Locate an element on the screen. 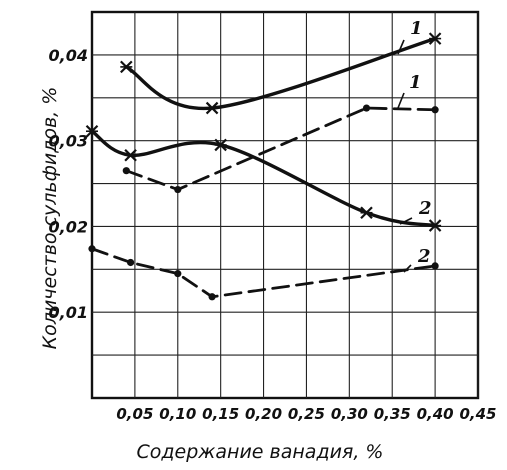  x-tick-label: 0,15 is located at coordinates (220, 414).